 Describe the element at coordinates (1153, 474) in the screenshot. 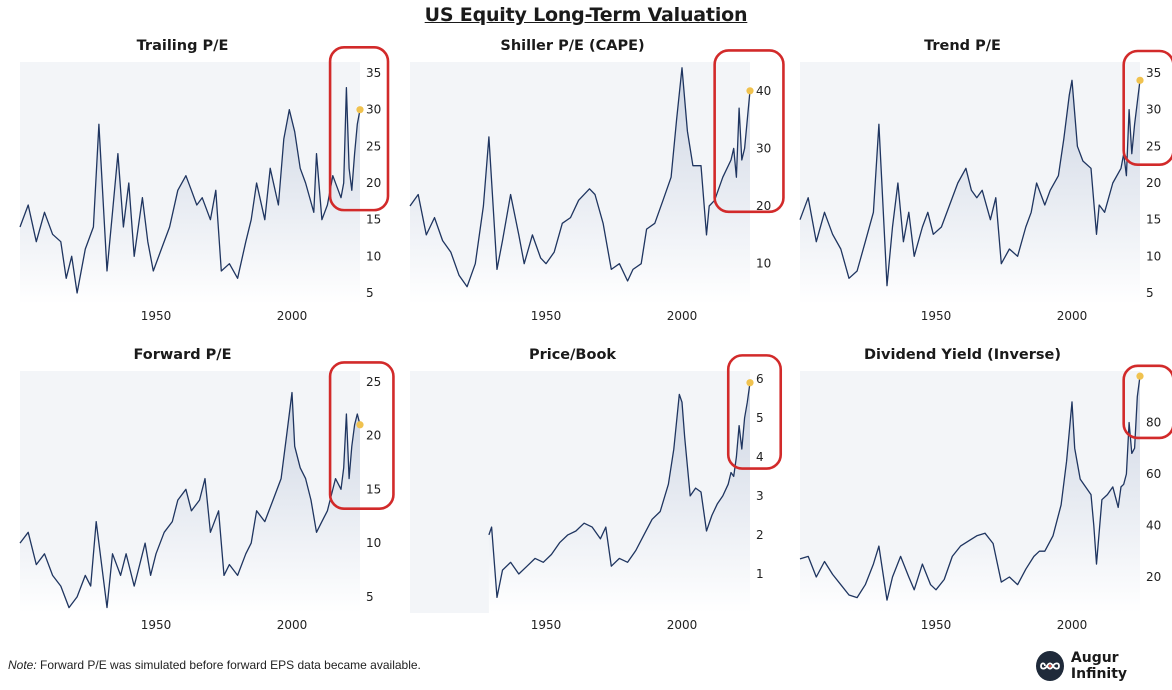

I see `y-tick-label: 60` at that location.